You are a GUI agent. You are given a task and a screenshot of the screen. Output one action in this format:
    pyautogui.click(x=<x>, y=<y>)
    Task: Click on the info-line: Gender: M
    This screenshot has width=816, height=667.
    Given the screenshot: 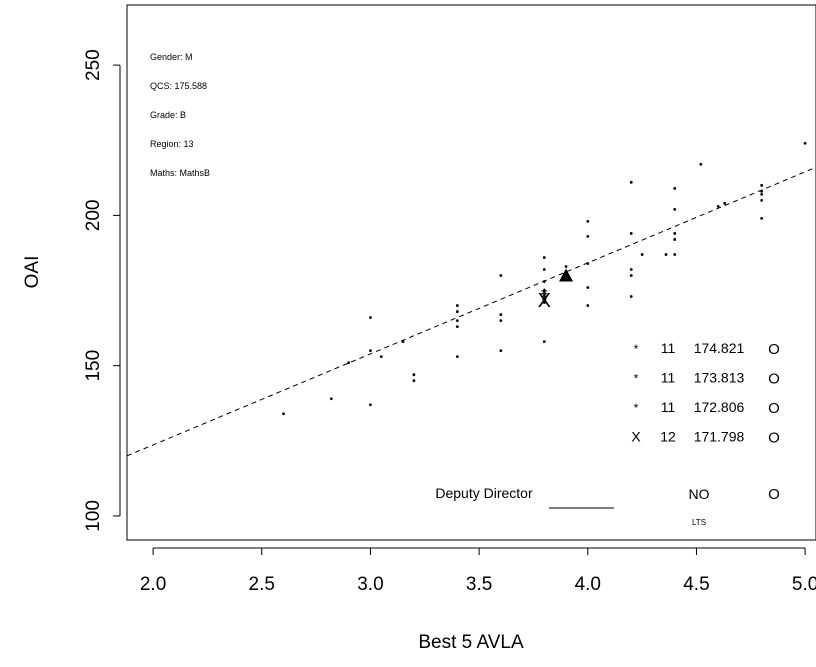 What is the action you would take?
    pyautogui.click(x=171, y=57)
    